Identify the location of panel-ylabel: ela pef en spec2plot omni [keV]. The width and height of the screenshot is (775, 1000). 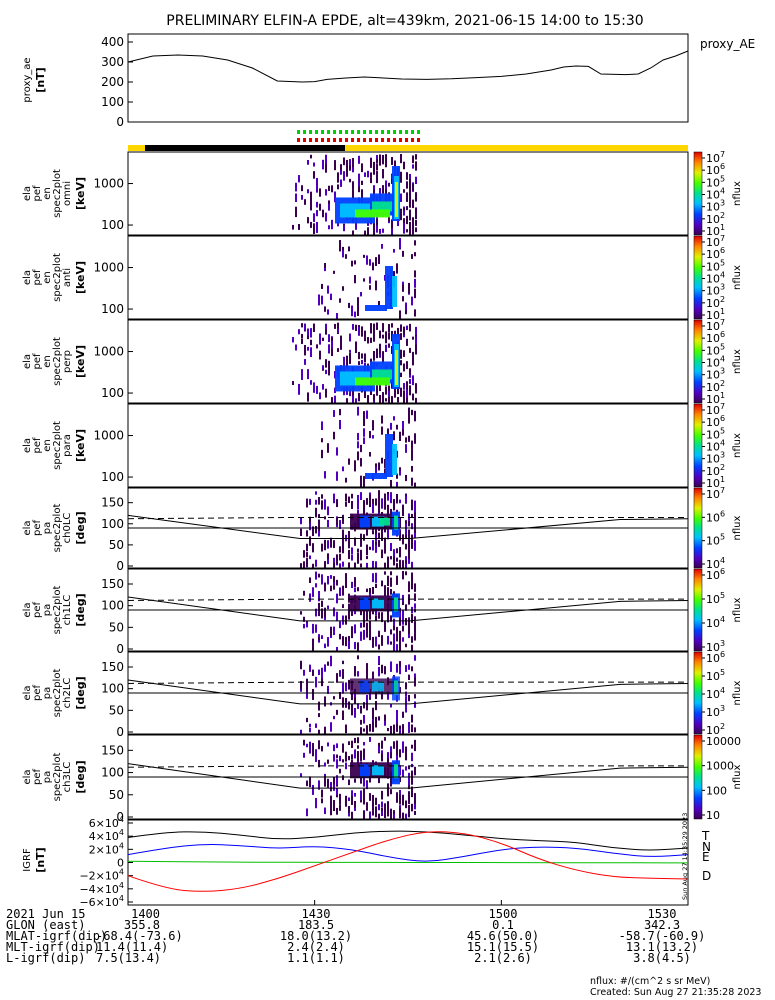
(54, 193).